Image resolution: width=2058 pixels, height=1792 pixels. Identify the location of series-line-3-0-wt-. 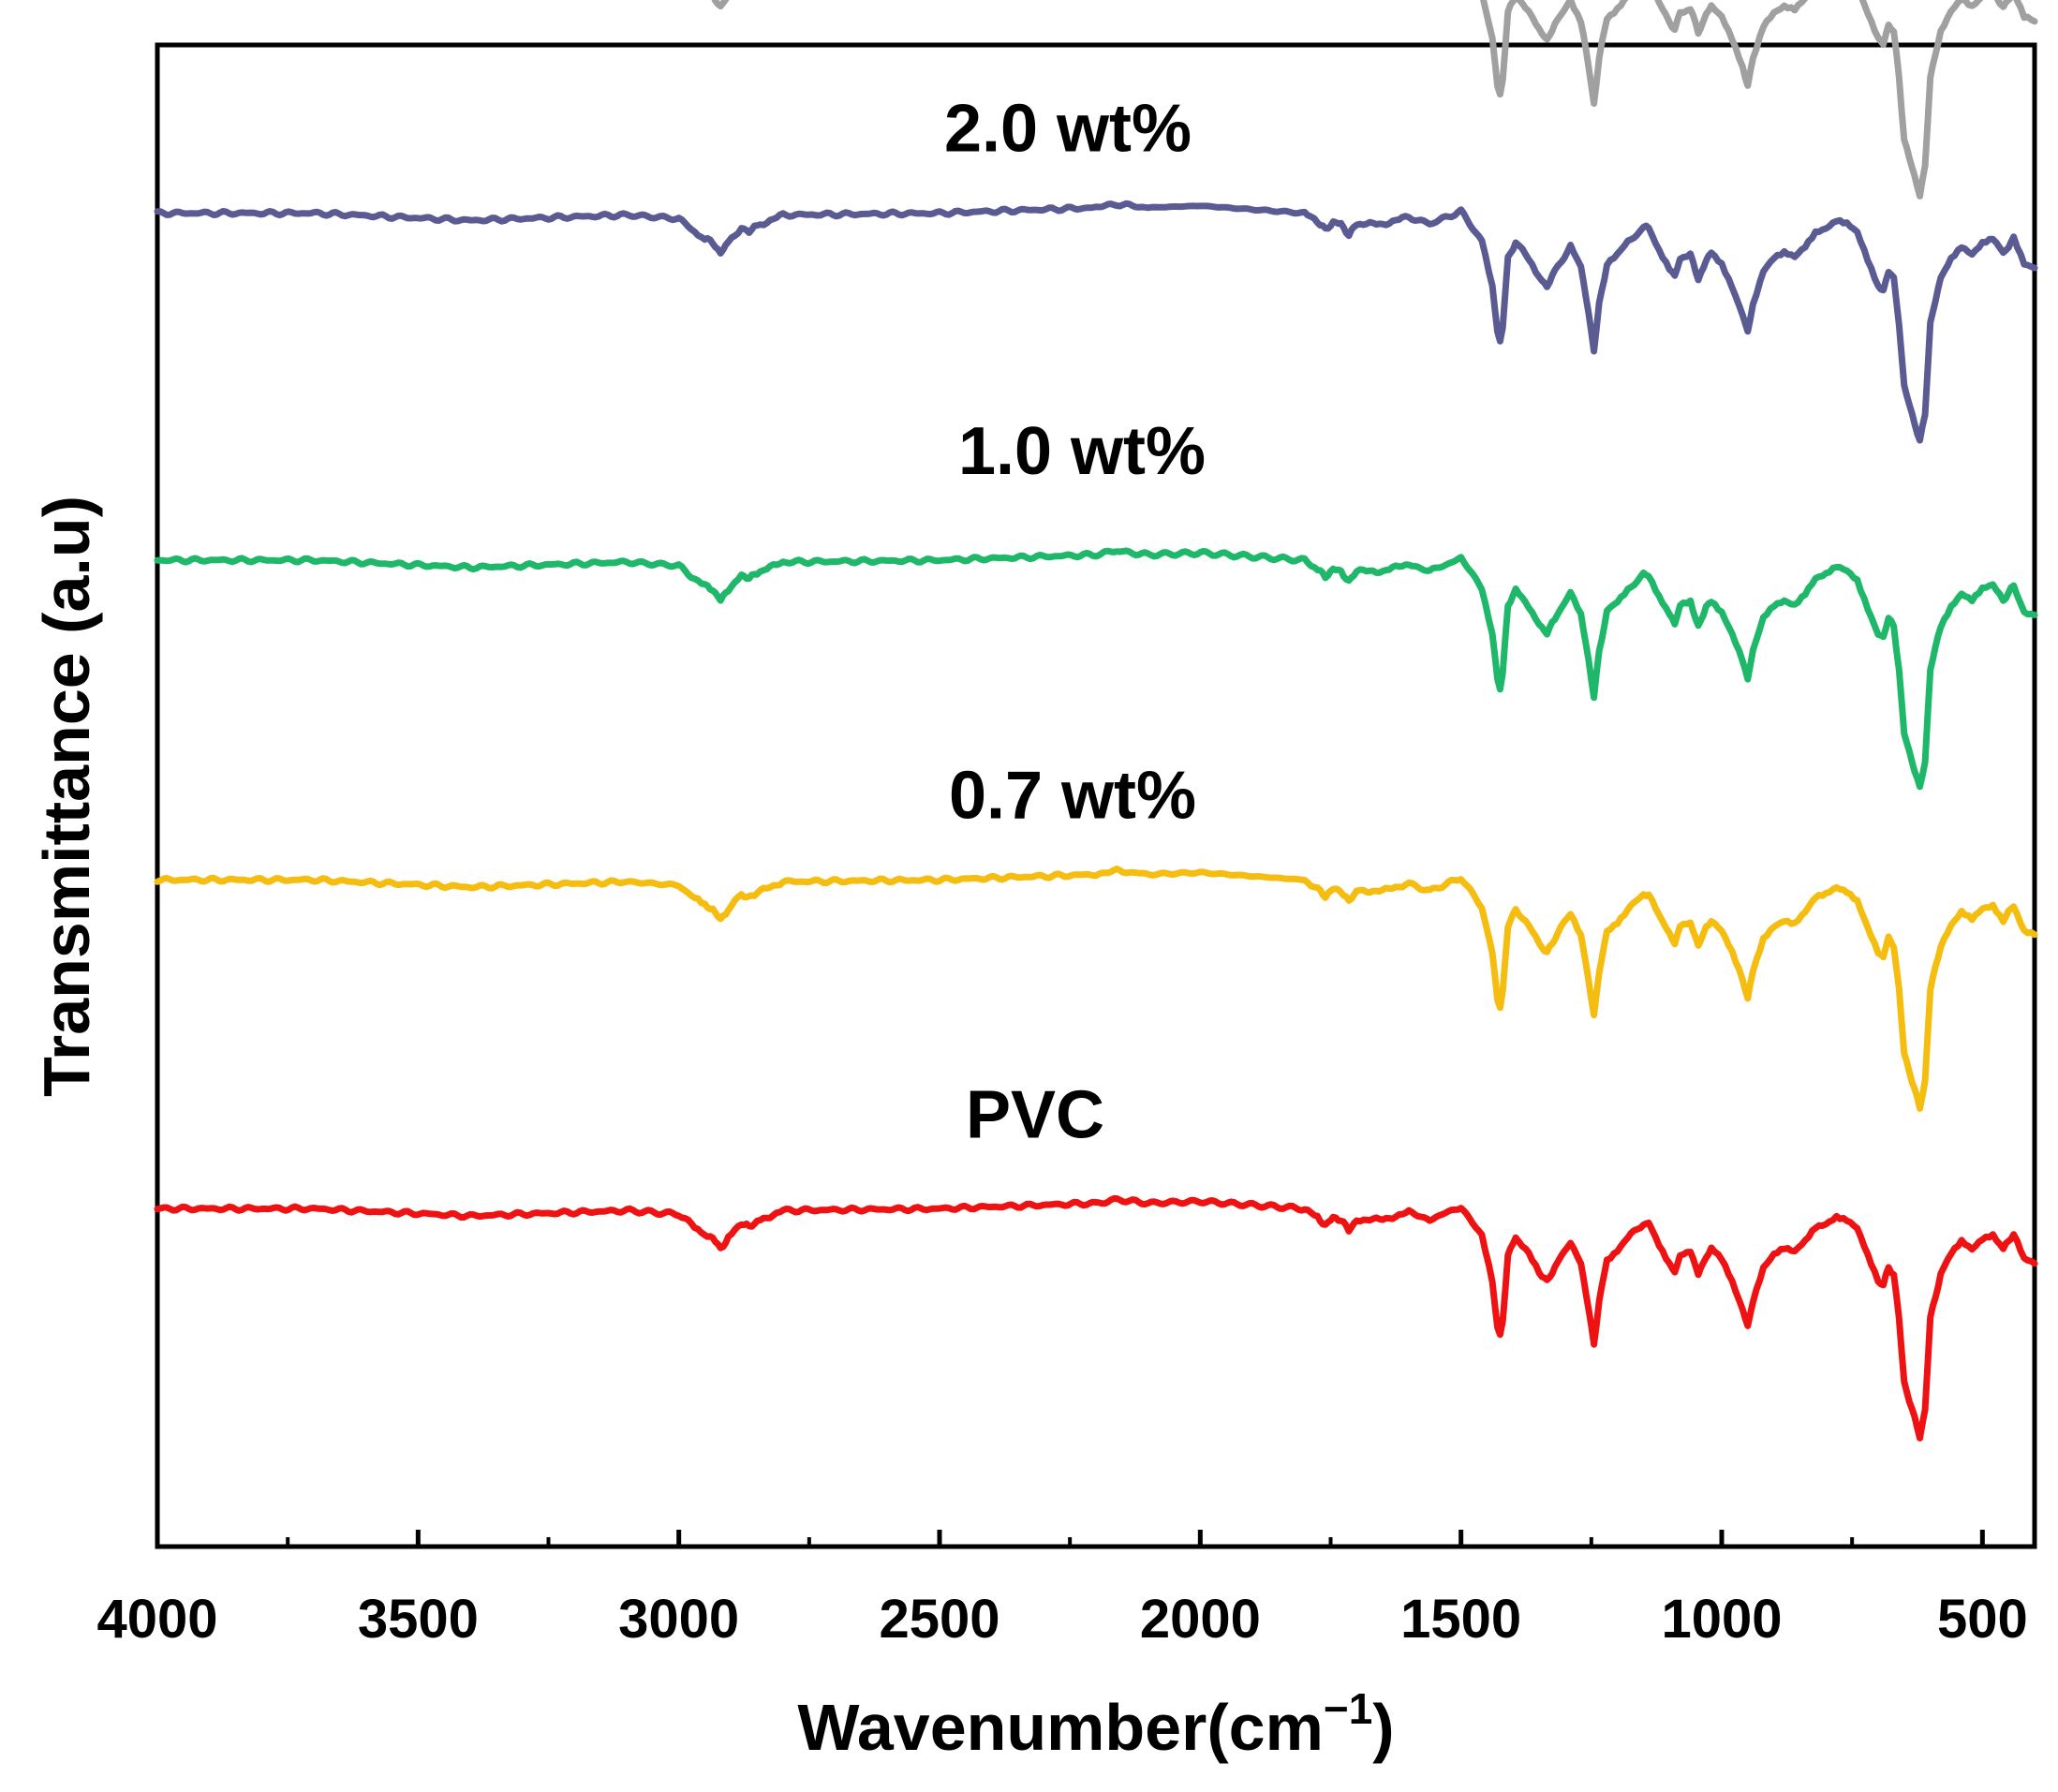
(1374, 100).